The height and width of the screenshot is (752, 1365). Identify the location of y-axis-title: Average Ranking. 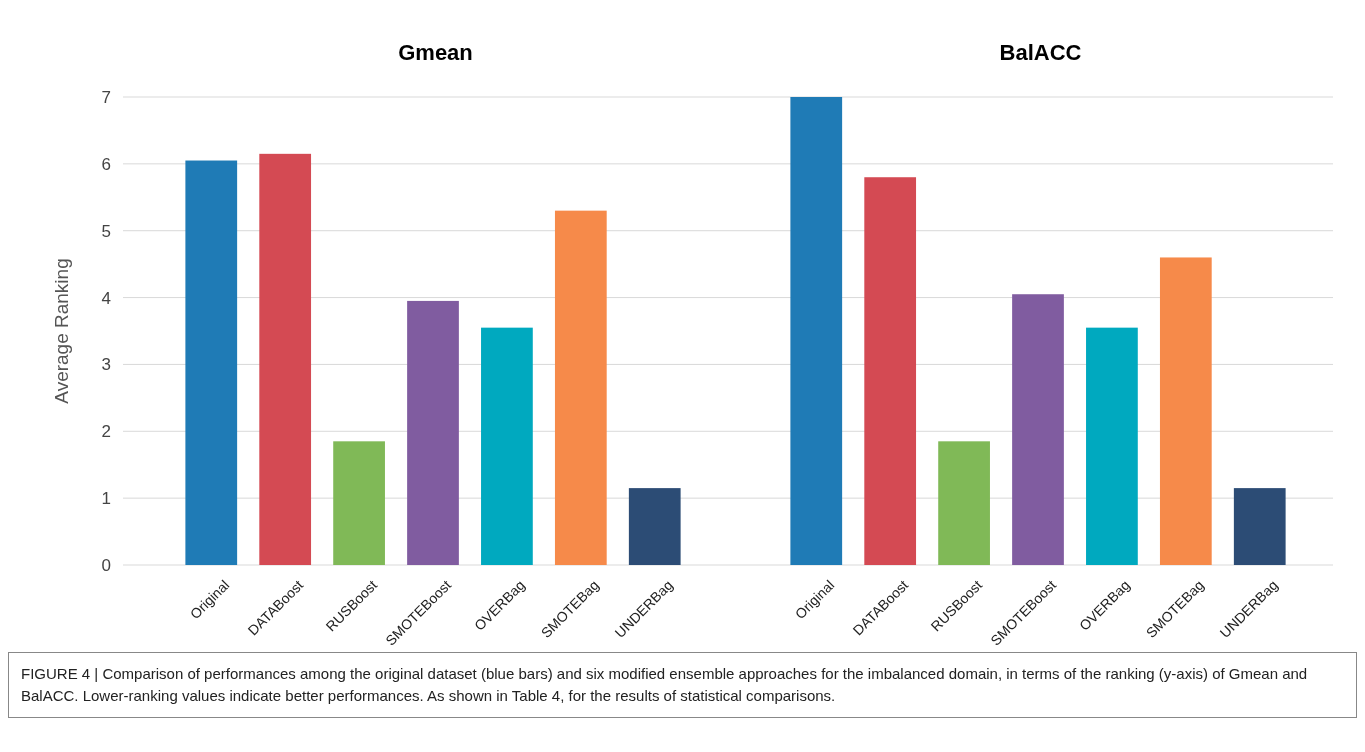
(61, 331).